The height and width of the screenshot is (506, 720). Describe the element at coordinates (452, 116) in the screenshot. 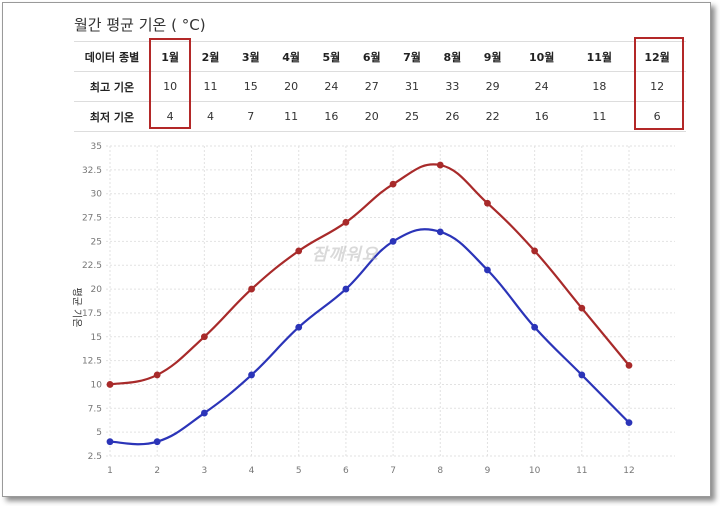

I see `table-cell: 26` at that location.